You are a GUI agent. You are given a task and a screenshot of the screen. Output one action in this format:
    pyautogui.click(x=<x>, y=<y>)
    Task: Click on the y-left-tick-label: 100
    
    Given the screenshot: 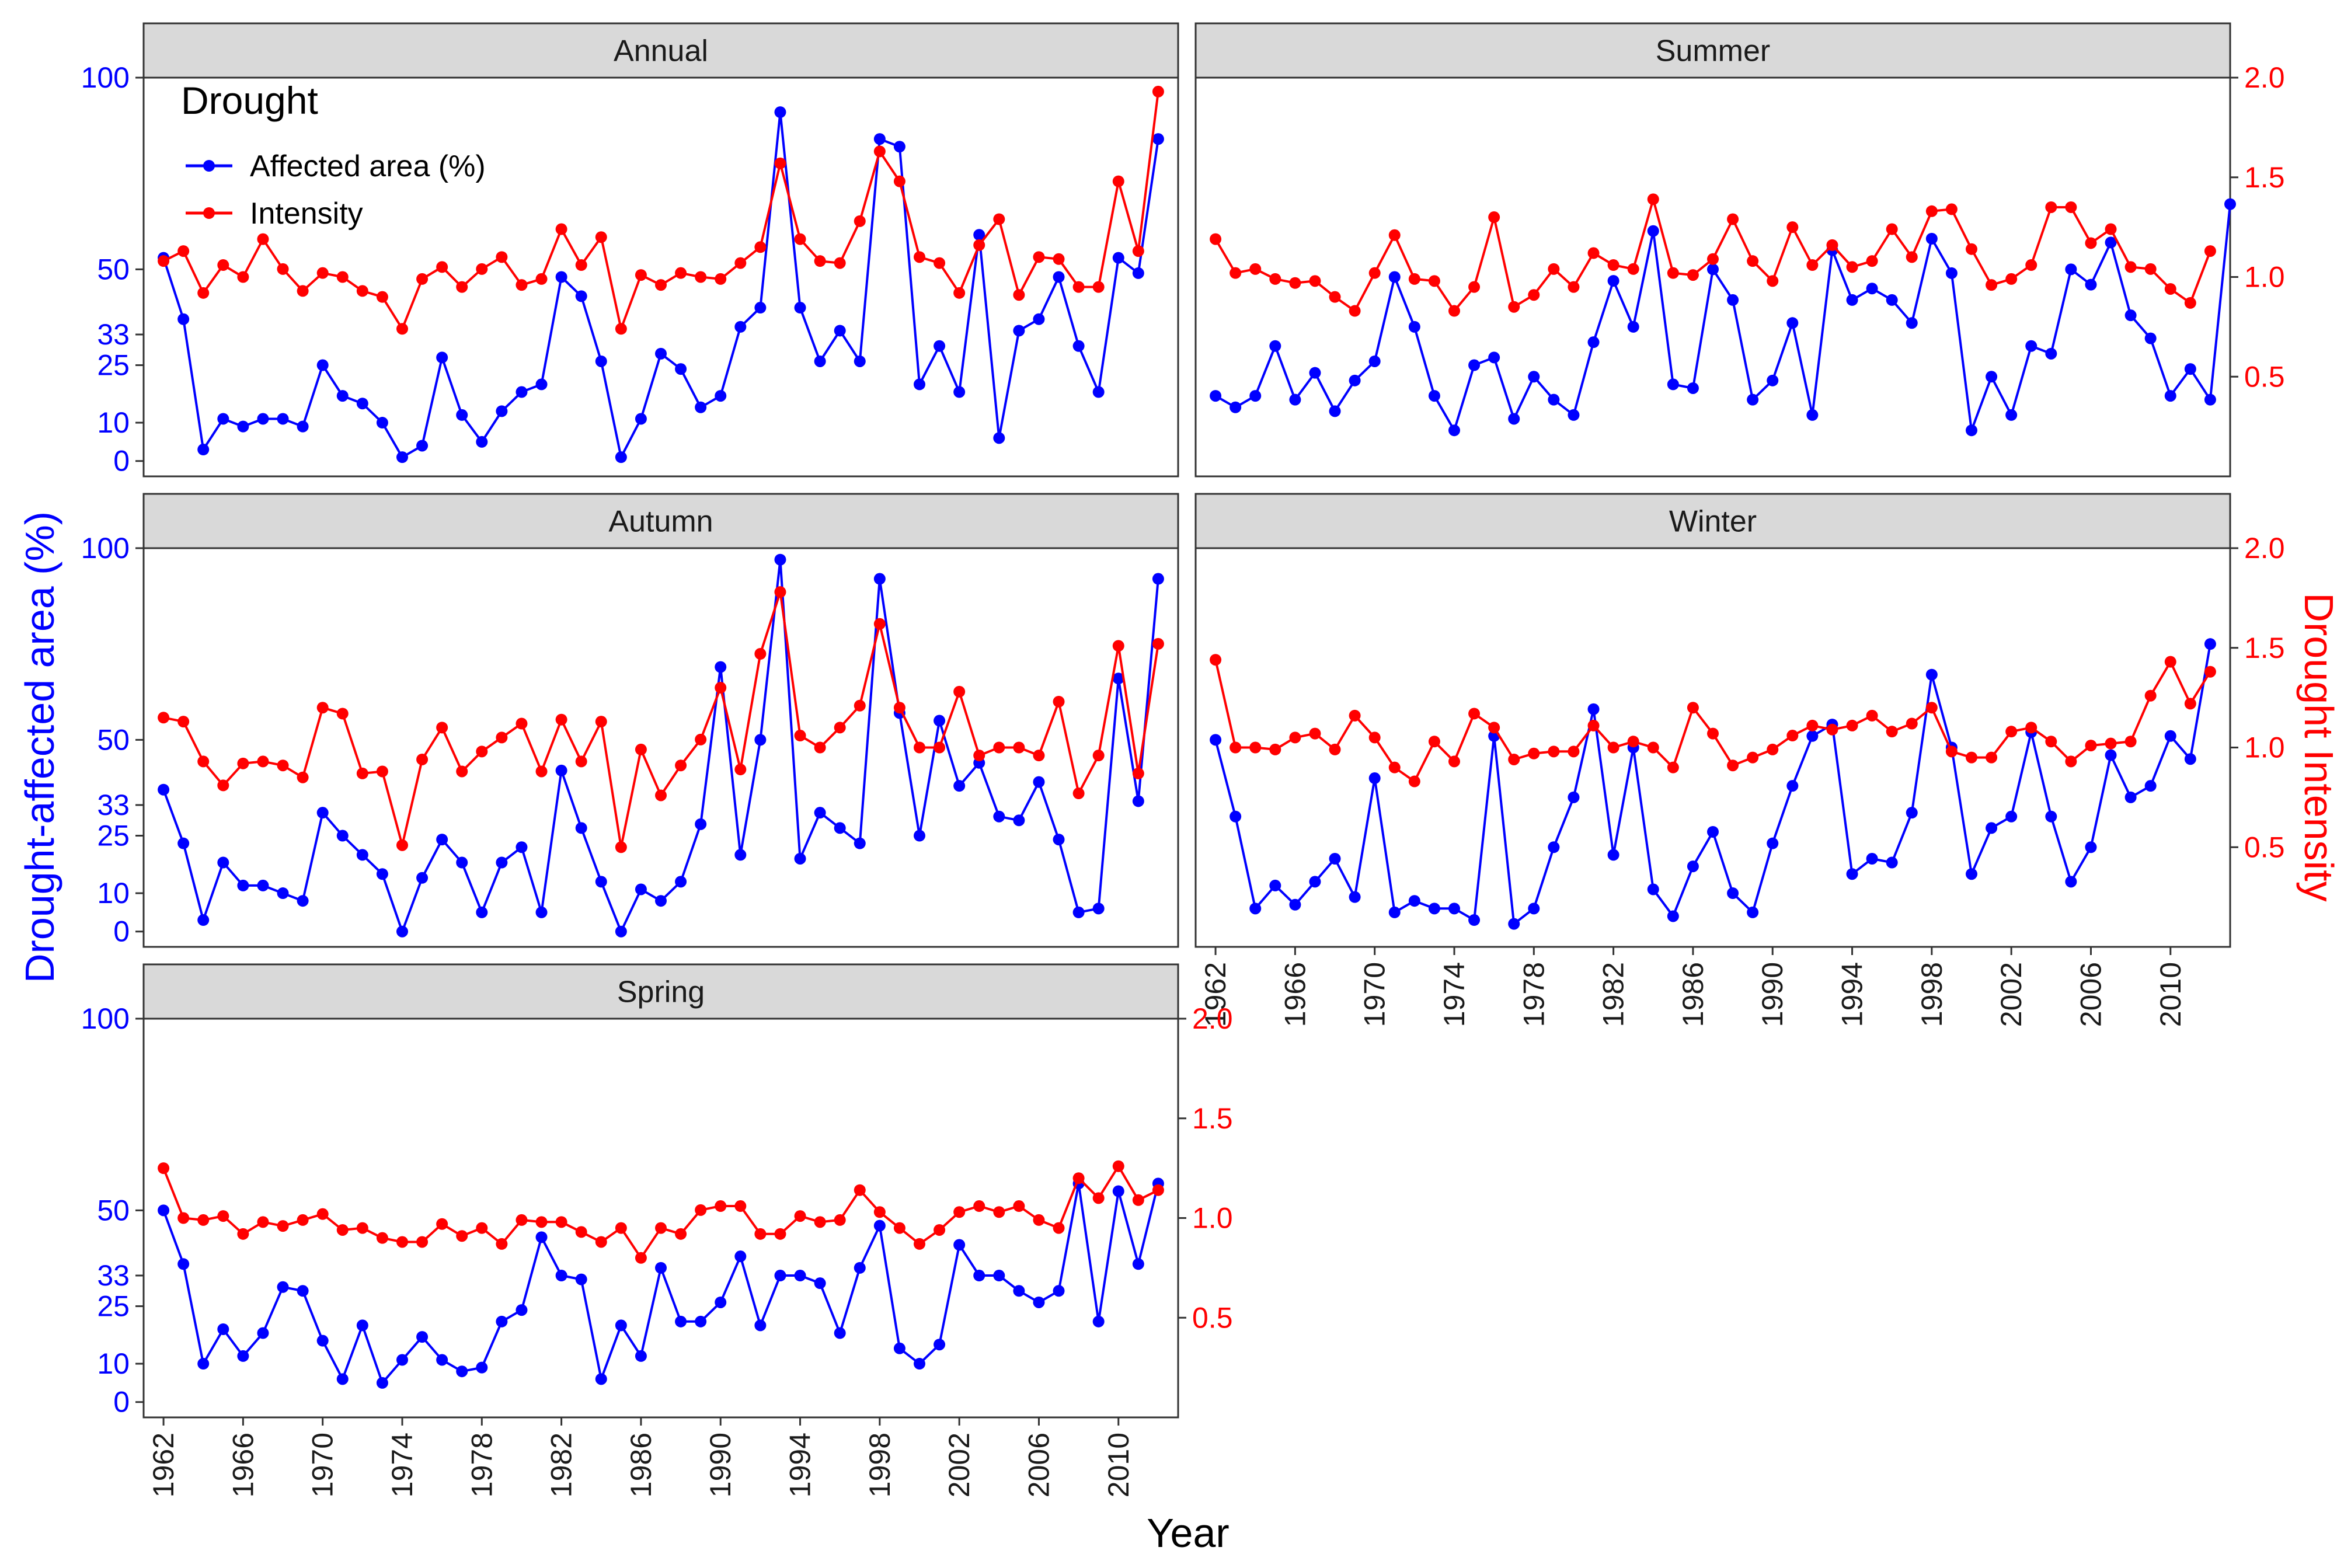 What is the action you would take?
    pyautogui.click(x=105, y=1019)
    